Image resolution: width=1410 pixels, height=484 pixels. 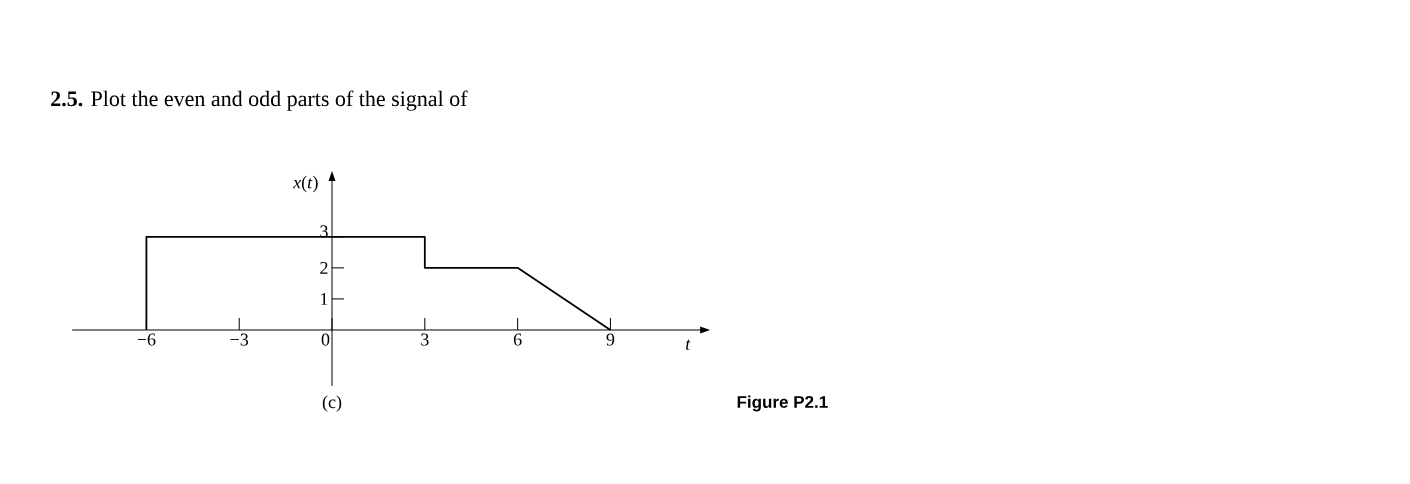 What do you see at coordinates (259, 100) in the screenshot?
I see `chart-title: 2.5. Plot the even and odd parts of the signal of` at bounding box center [259, 100].